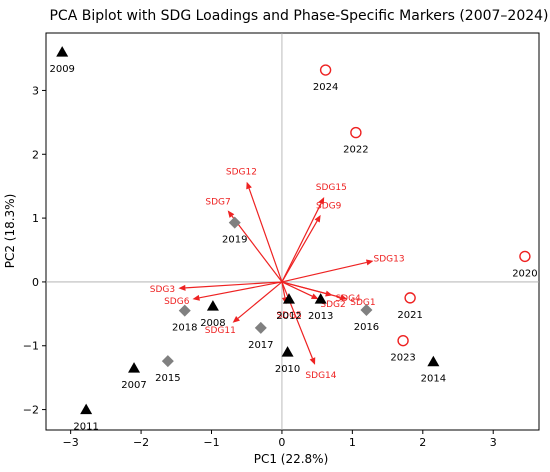 Image resolution: width=550 pixels, height=472 pixels. I want to click on arrowhead-sdg6, so click(196, 297).